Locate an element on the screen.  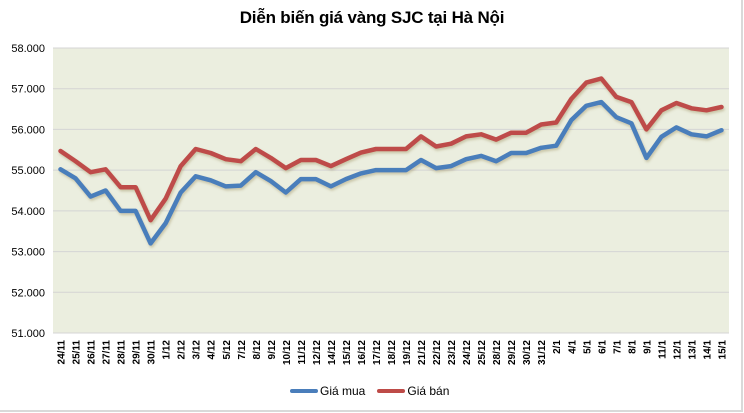
y-tick-label: 57.000 is located at coordinates (28, 90).